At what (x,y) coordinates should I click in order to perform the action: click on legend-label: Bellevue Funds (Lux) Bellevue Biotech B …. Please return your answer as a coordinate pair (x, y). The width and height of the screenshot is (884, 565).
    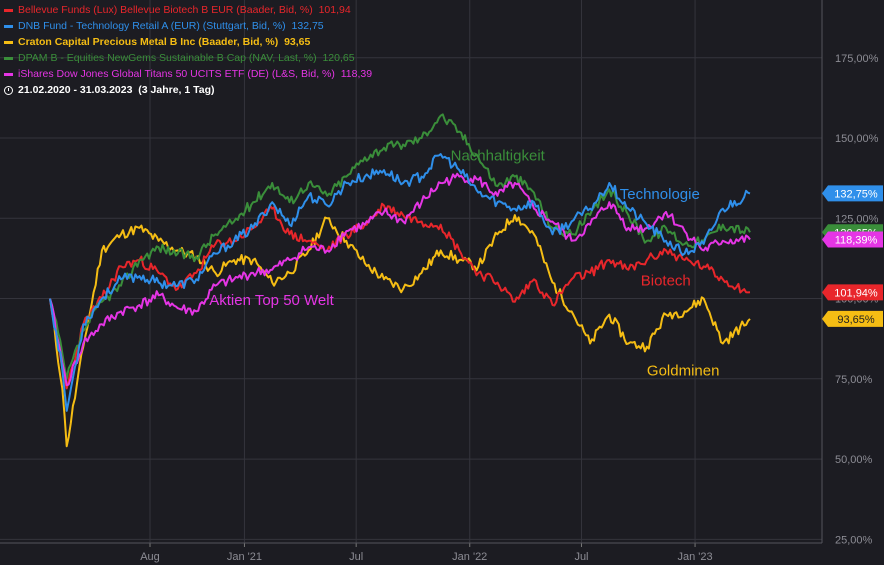
    Looking at the image, I should click on (165, 10).